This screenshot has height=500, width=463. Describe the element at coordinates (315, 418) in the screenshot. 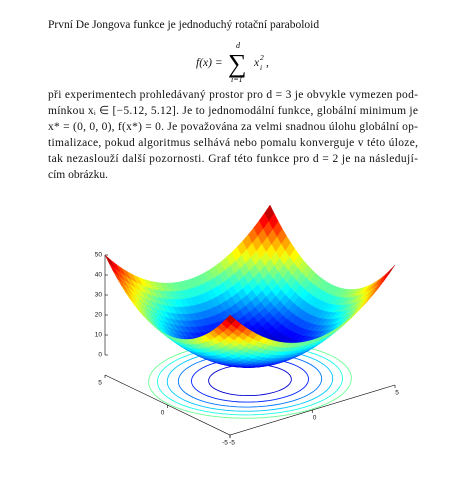

I see `x-tick-label: 0` at that location.